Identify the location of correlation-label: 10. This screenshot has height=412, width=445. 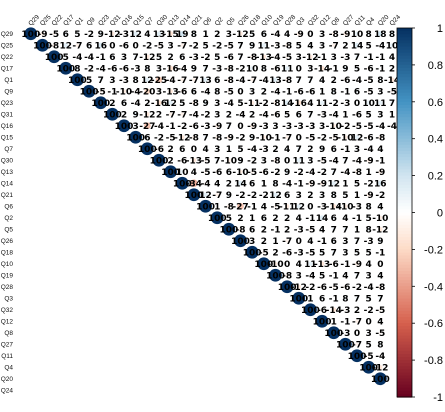
(392, 47).